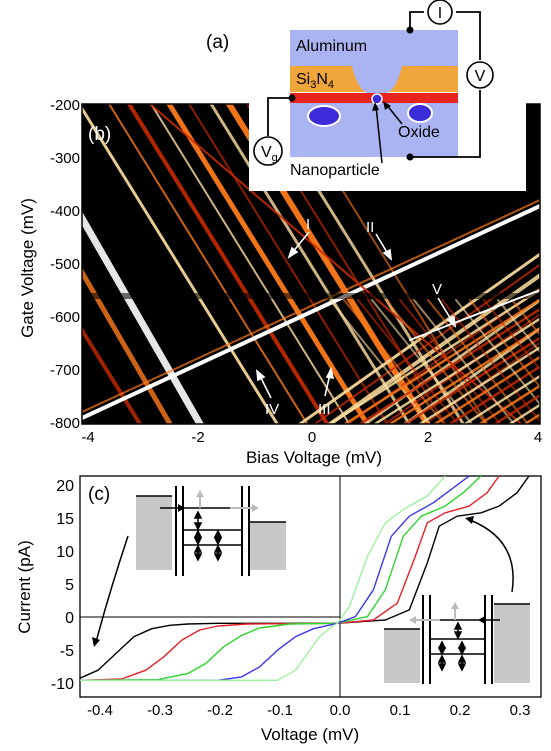 The height and width of the screenshot is (751, 551). What do you see at coordinates (87, 437) in the screenshot?
I see `x-tick: -4` at bounding box center [87, 437].